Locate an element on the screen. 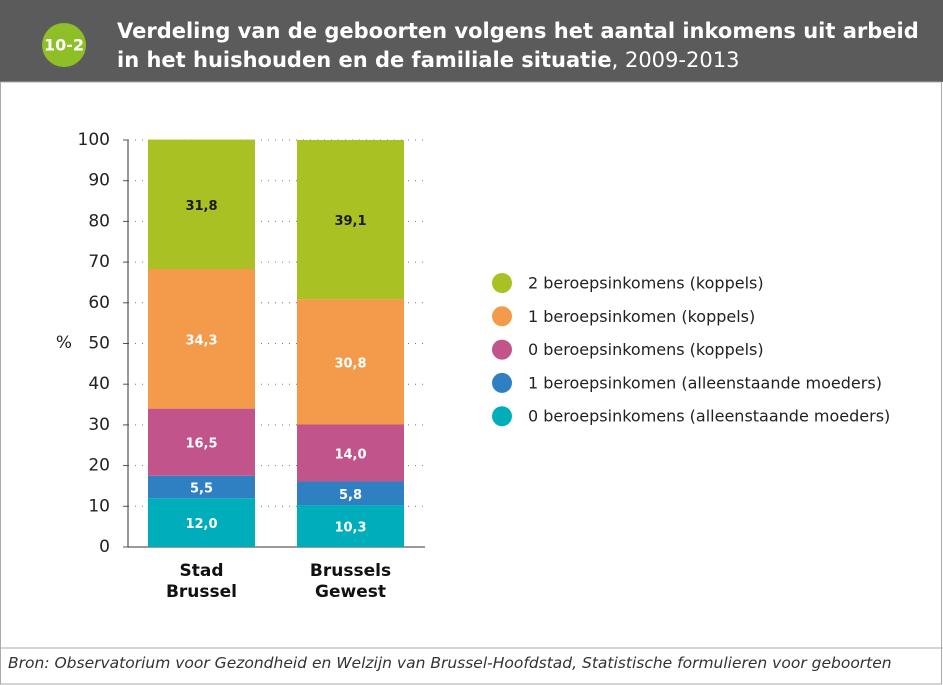  data-label: 10,3 is located at coordinates (350, 528).